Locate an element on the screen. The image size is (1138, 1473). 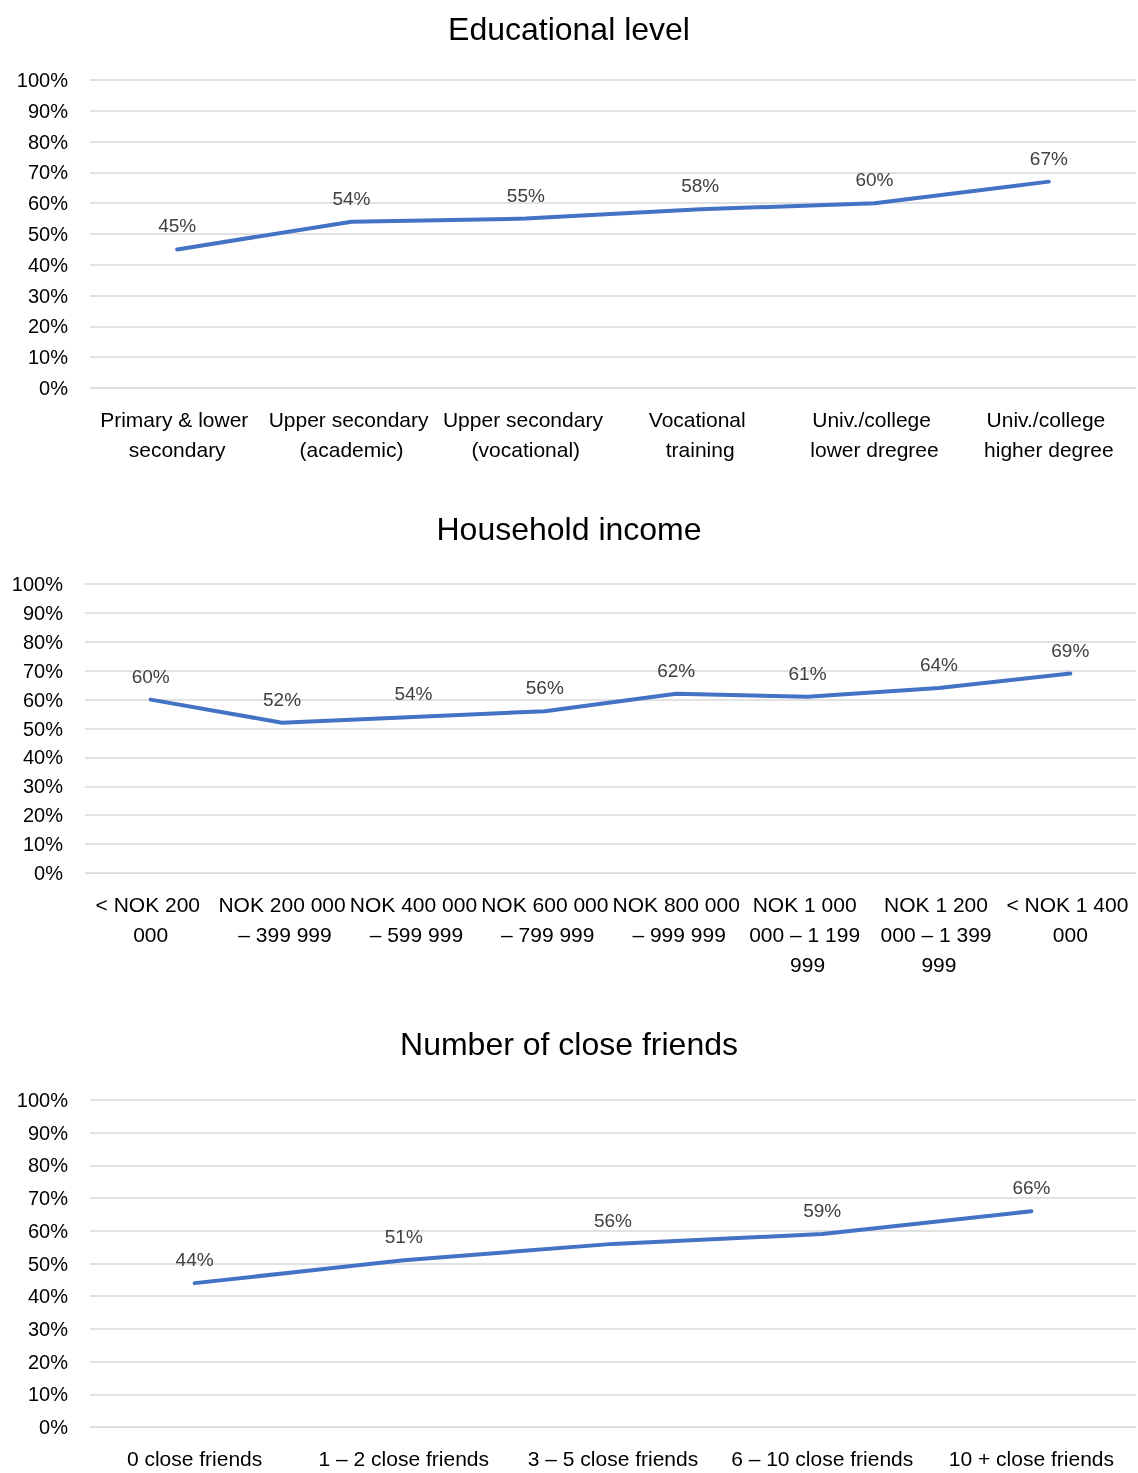
chart-title: Household income is located at coordinates (569, 529).